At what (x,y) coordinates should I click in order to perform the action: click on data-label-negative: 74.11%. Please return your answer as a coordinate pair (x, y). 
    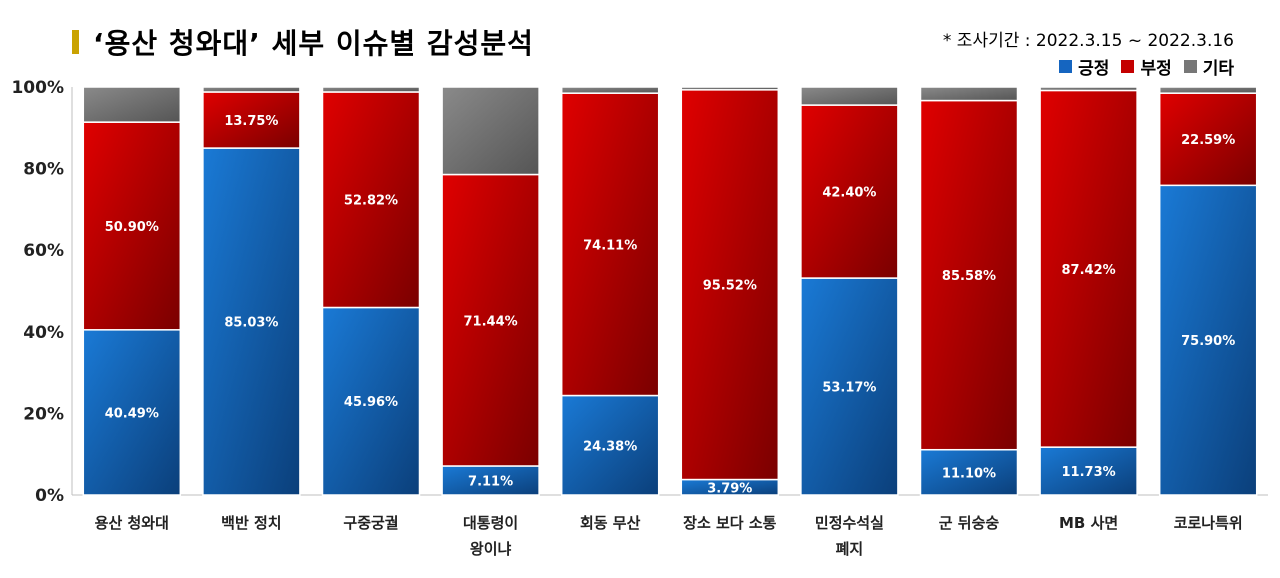
    Looking at the image, I should click on (610, 245).